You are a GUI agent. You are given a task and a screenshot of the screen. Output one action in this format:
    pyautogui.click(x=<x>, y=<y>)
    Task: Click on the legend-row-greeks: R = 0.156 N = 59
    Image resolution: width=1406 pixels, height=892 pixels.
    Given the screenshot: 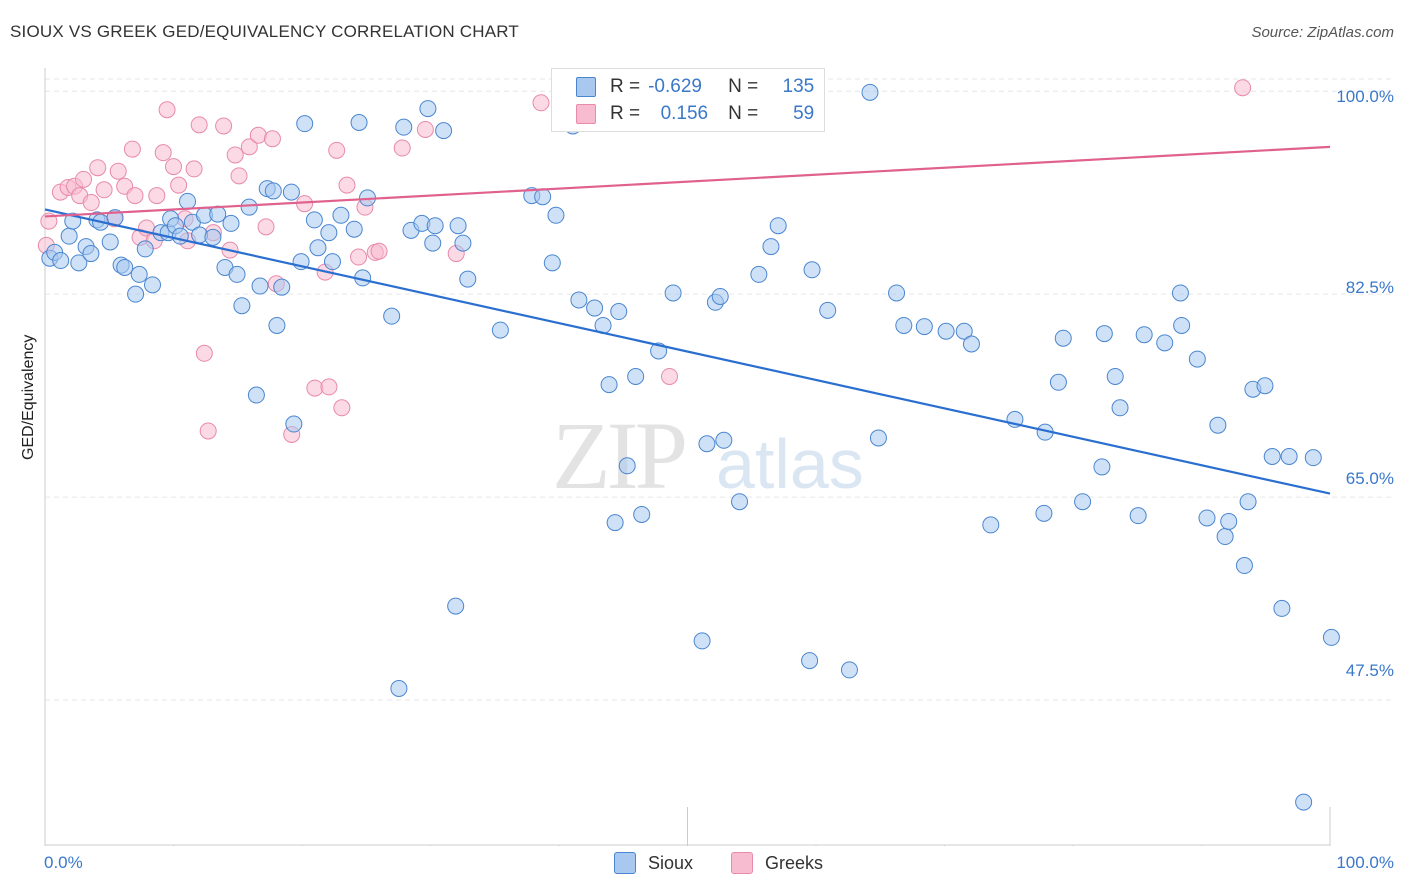 What is the action you would take?
    pyautogui.click(x=695, y=114)
    